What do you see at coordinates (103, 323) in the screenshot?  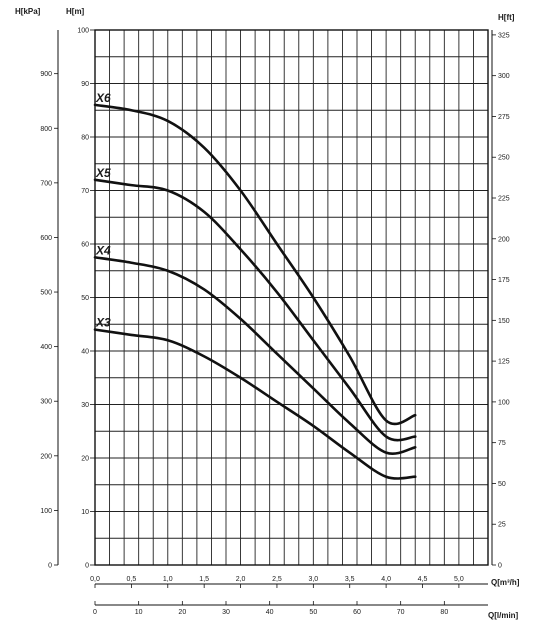 I see `curve-label-x3: X3` at bounding box center [103, 323].